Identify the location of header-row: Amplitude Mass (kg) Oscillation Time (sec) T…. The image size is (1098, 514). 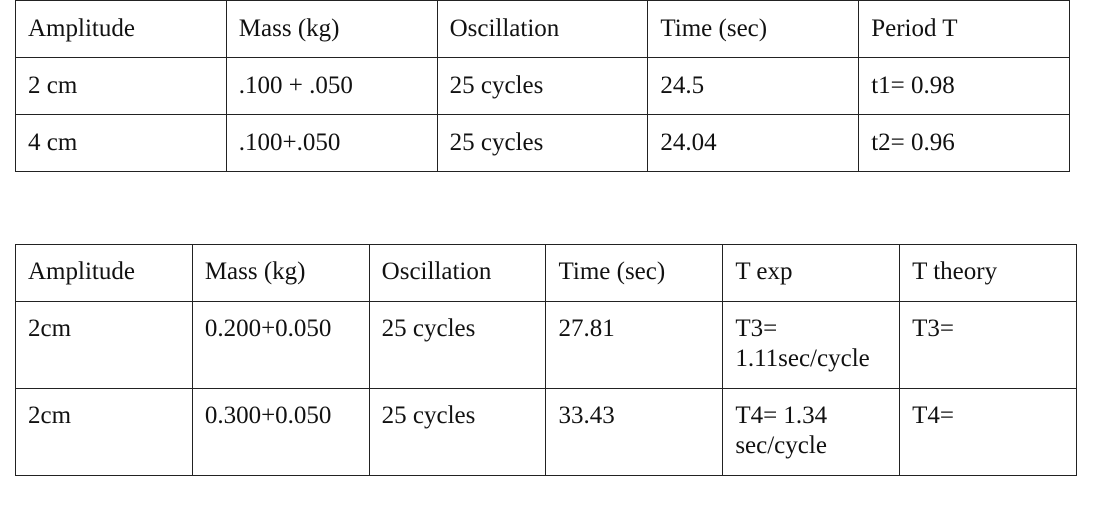
(546, 273).